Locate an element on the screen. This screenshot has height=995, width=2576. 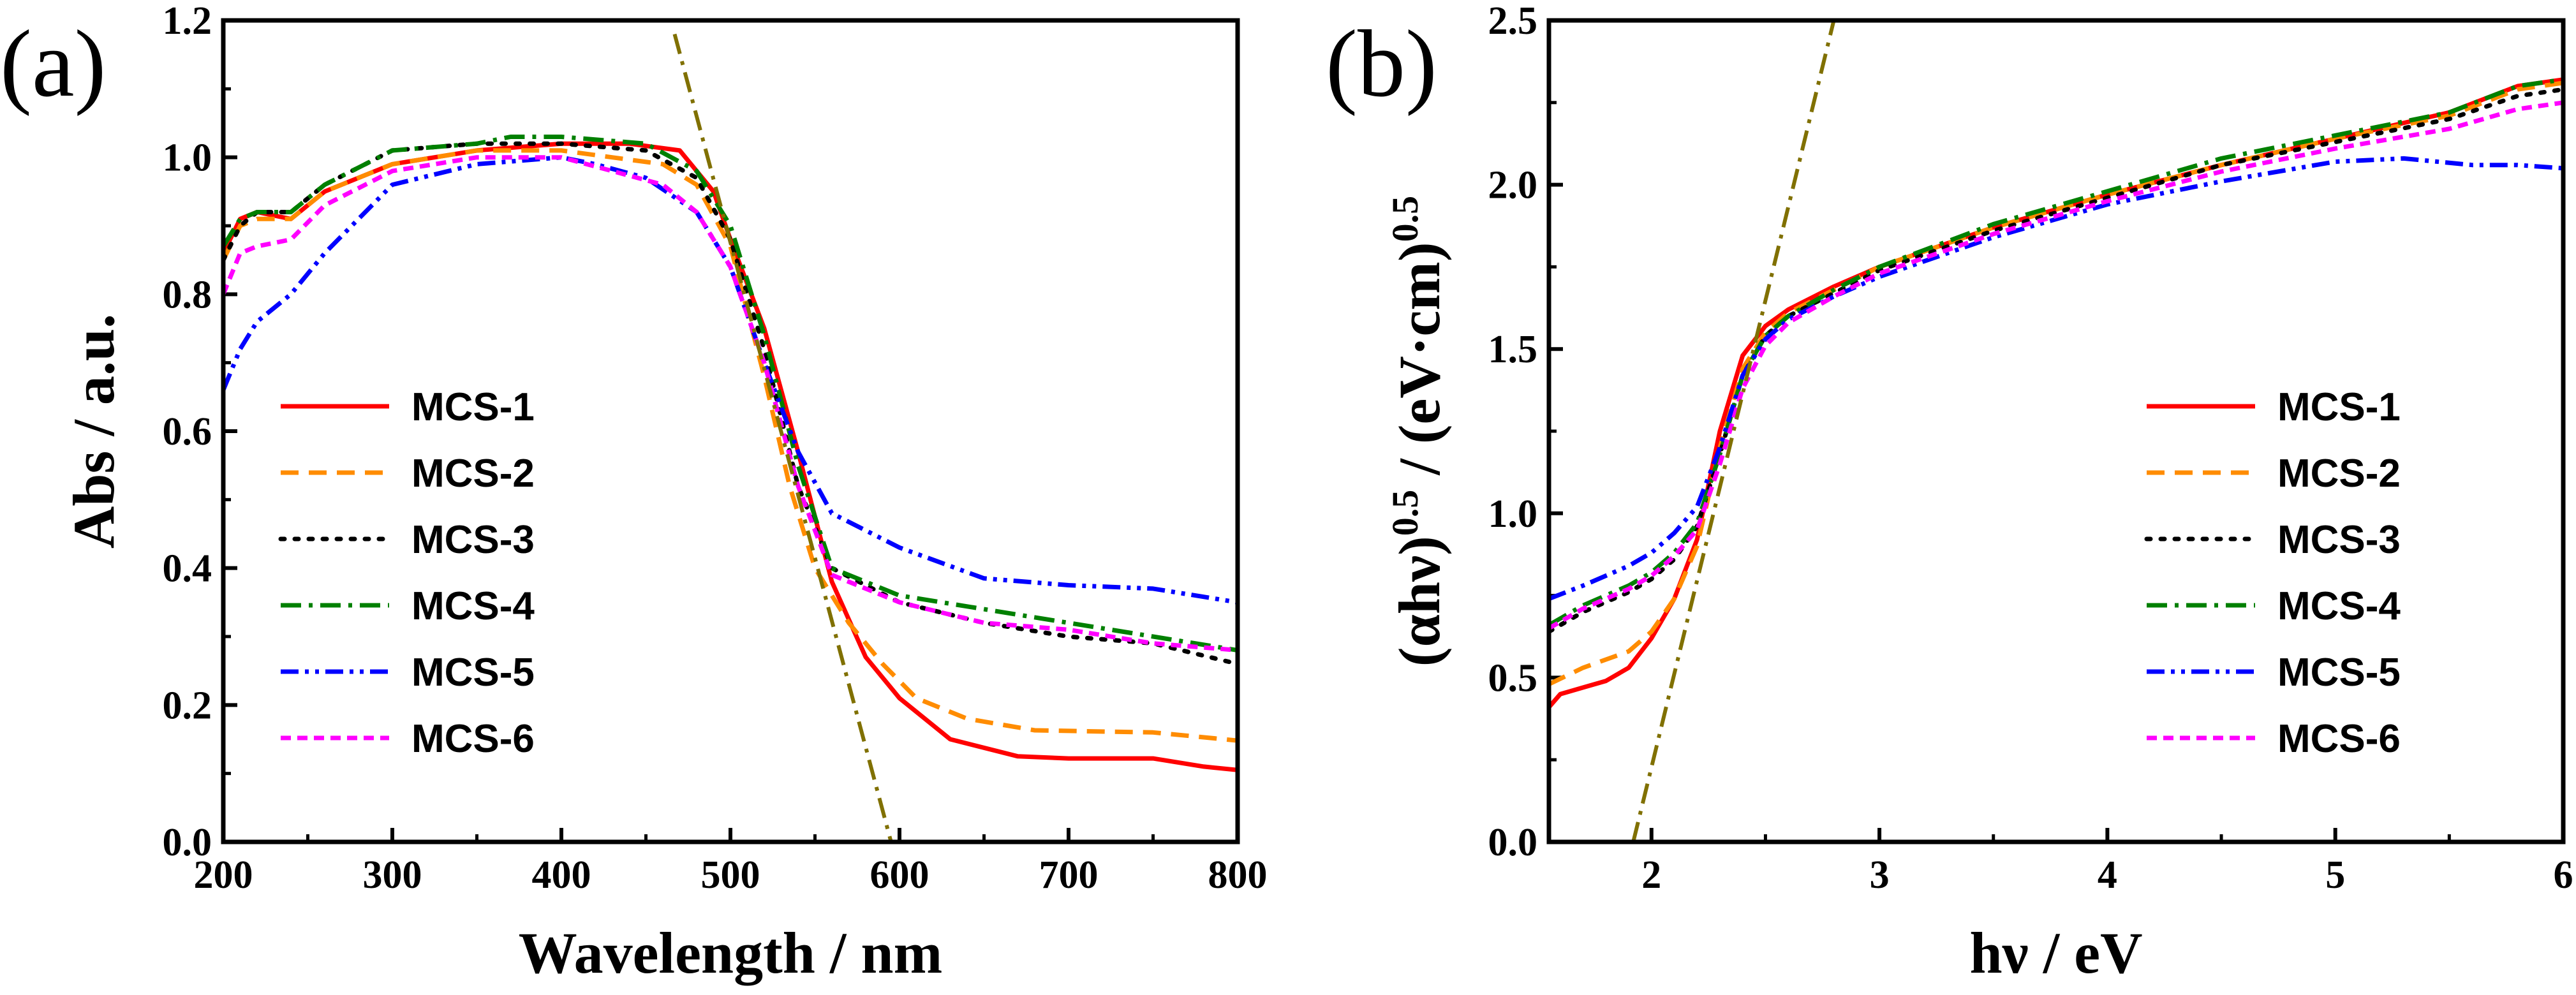
panel-b-ylabel-main: (αhν) is located at coordinates (1419, 601).